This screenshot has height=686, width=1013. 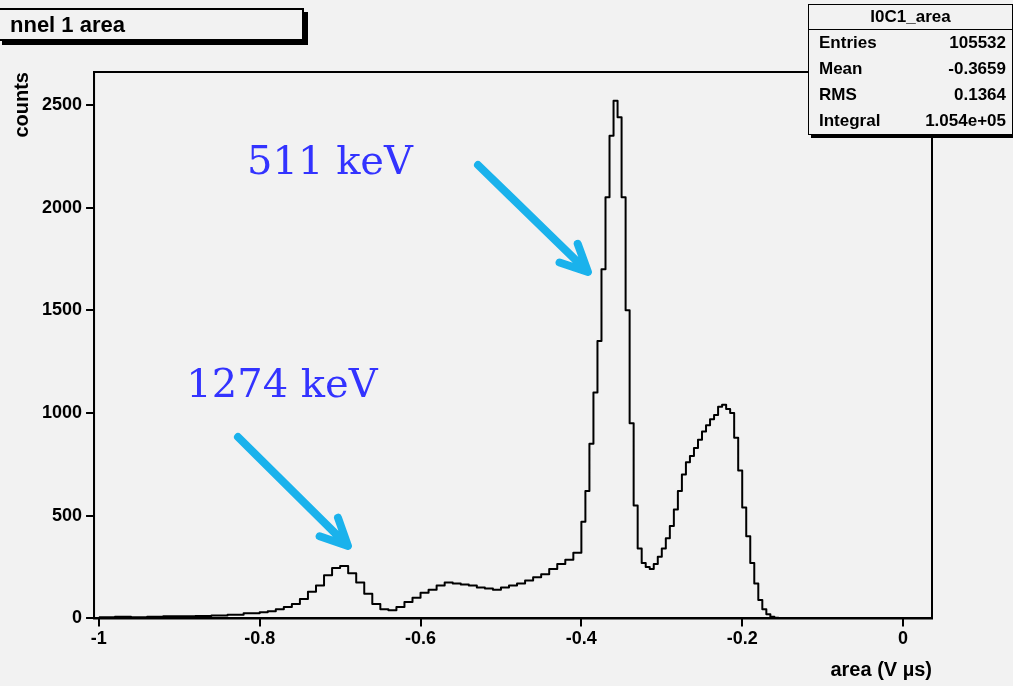 What do you see at coordinates (881, 668) in the screenshot?
I see `x-axis-title: area (V µs)` at bounding box center [881, 668].